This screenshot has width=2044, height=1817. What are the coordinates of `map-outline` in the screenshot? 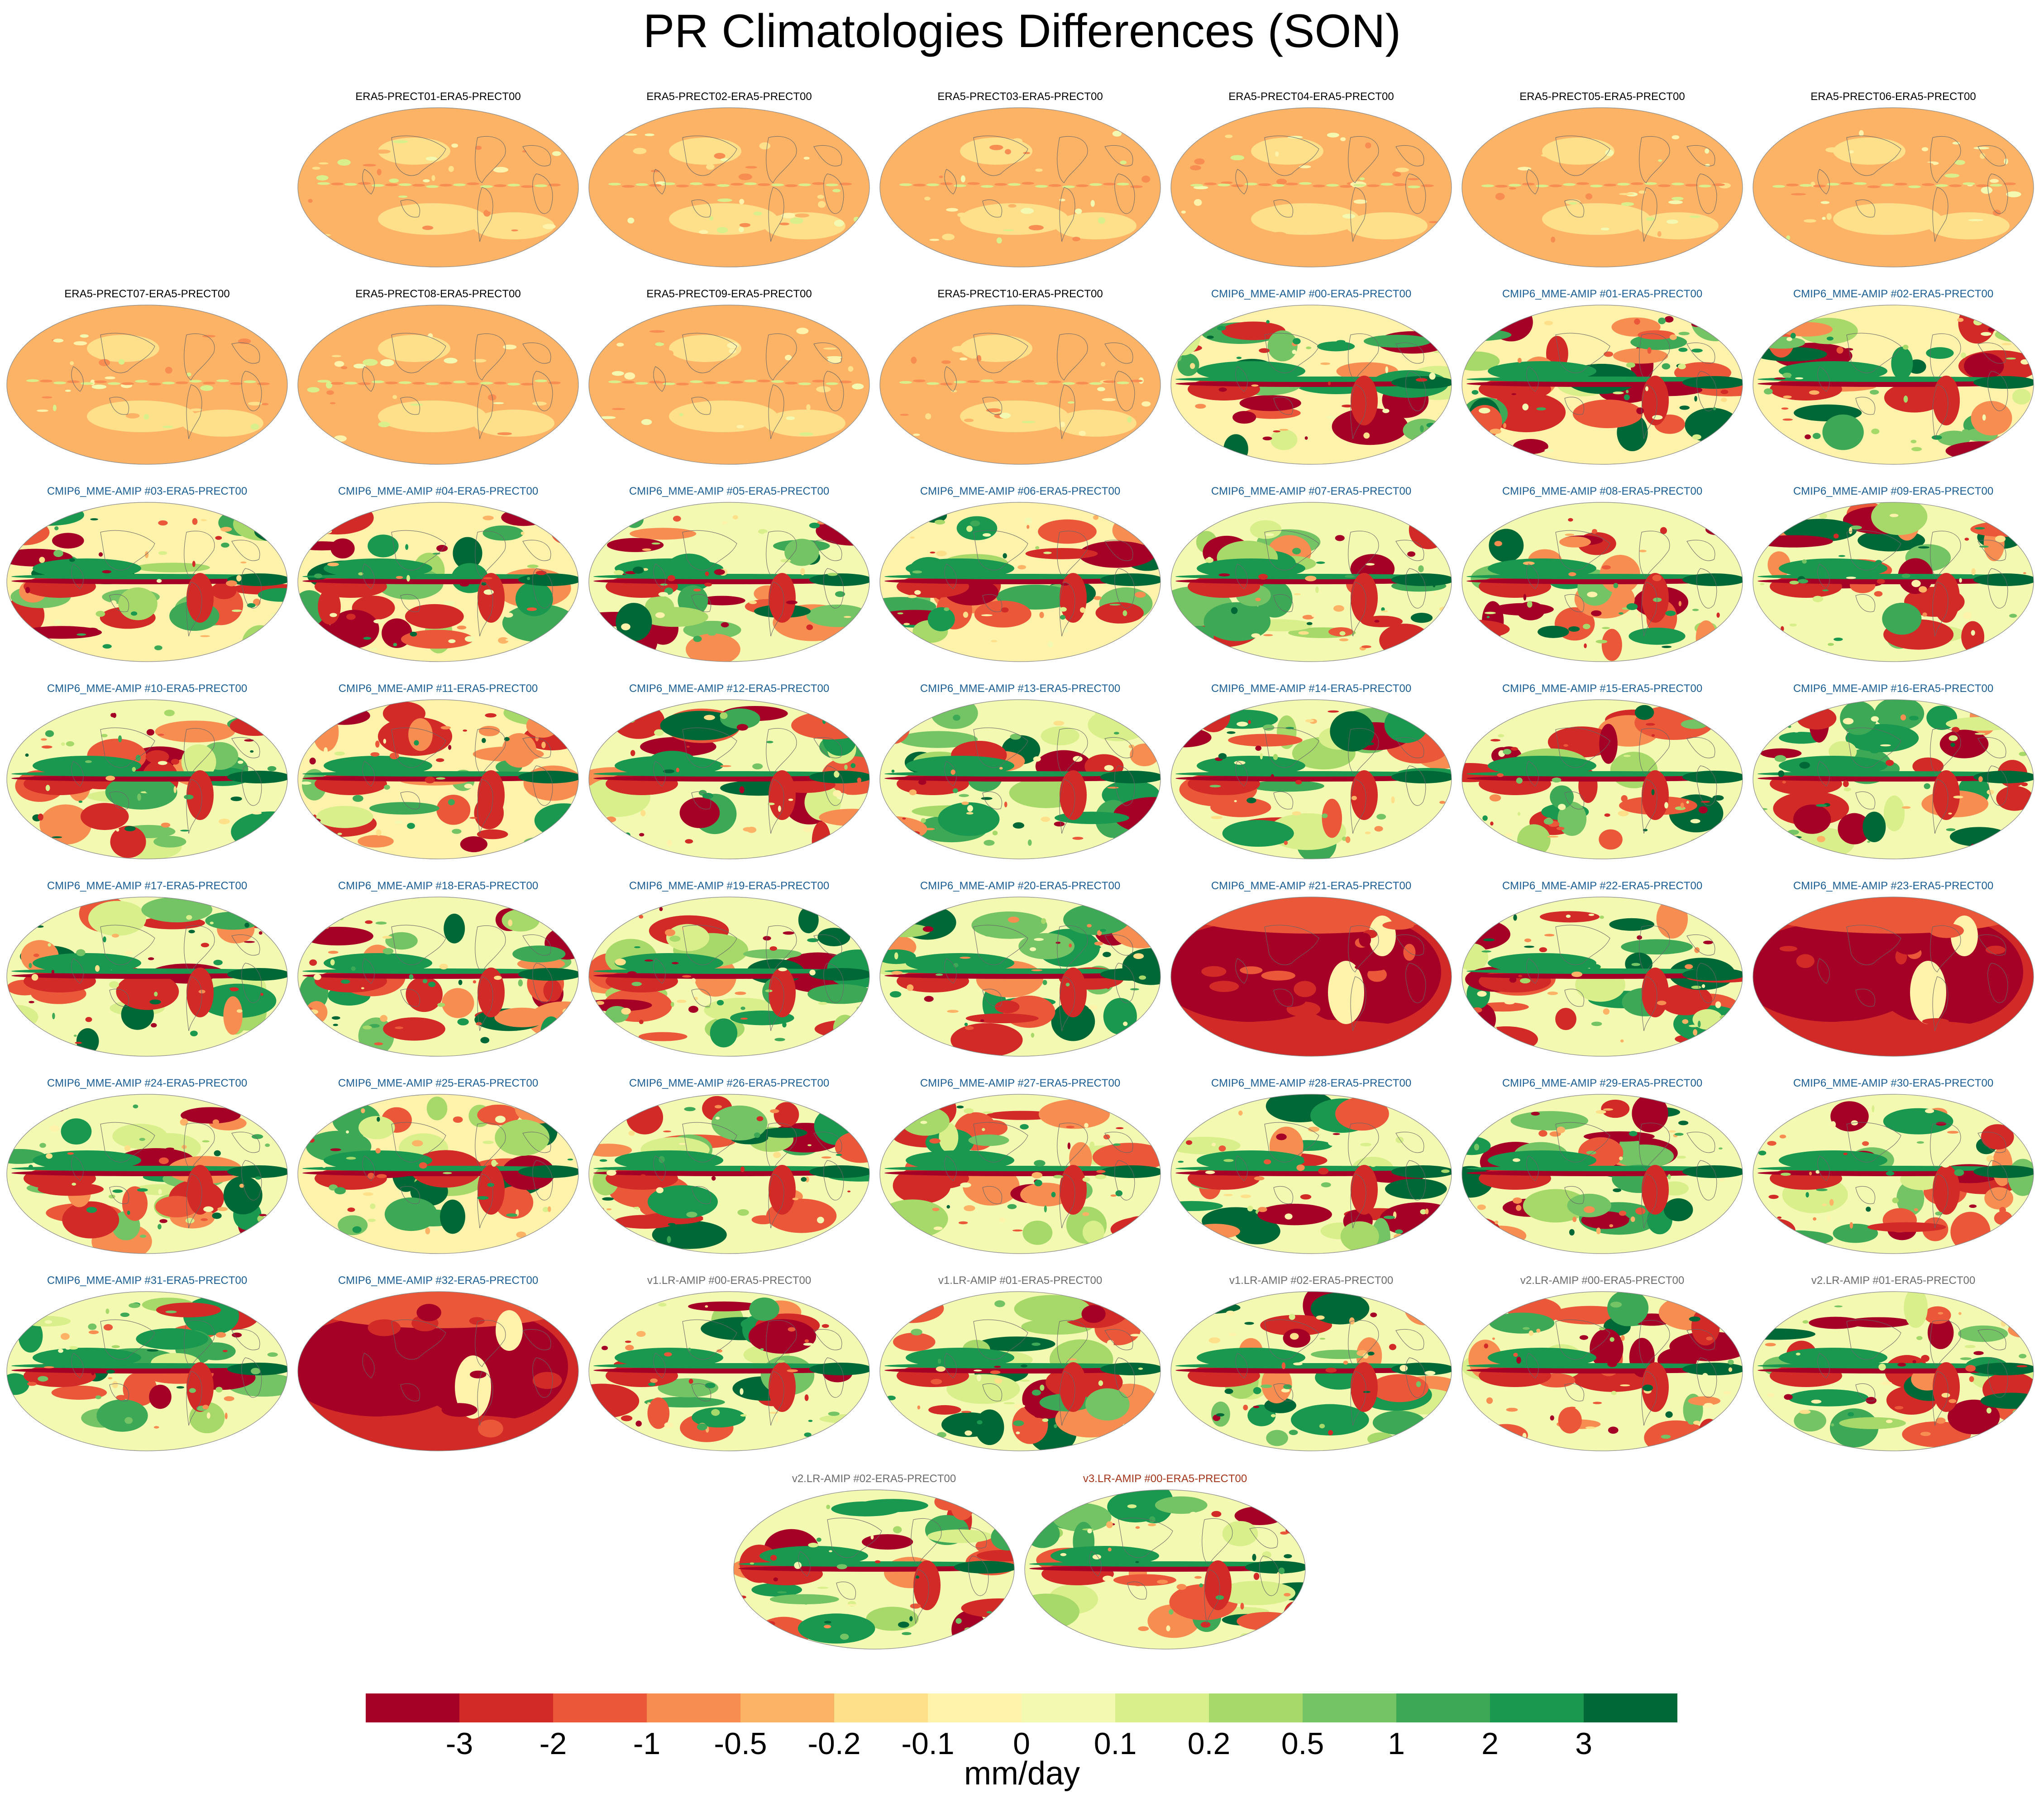 It's located at (1311, 977).